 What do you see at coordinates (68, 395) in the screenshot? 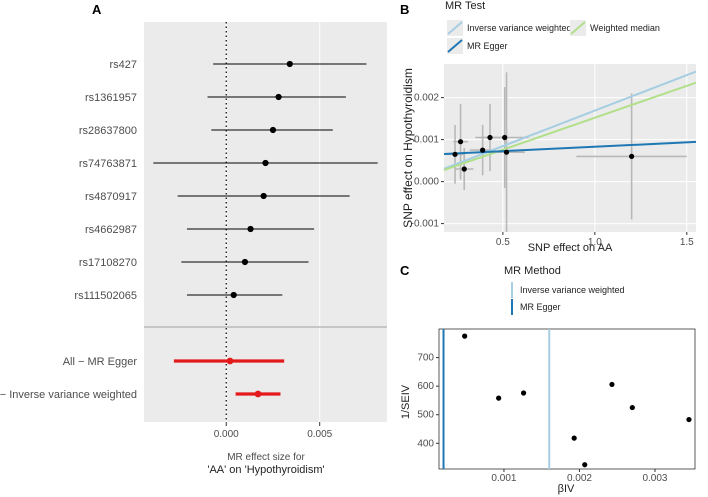
I see `forest-summary-label: All − Inverse variance weighted` at bounding box center [68, 395].